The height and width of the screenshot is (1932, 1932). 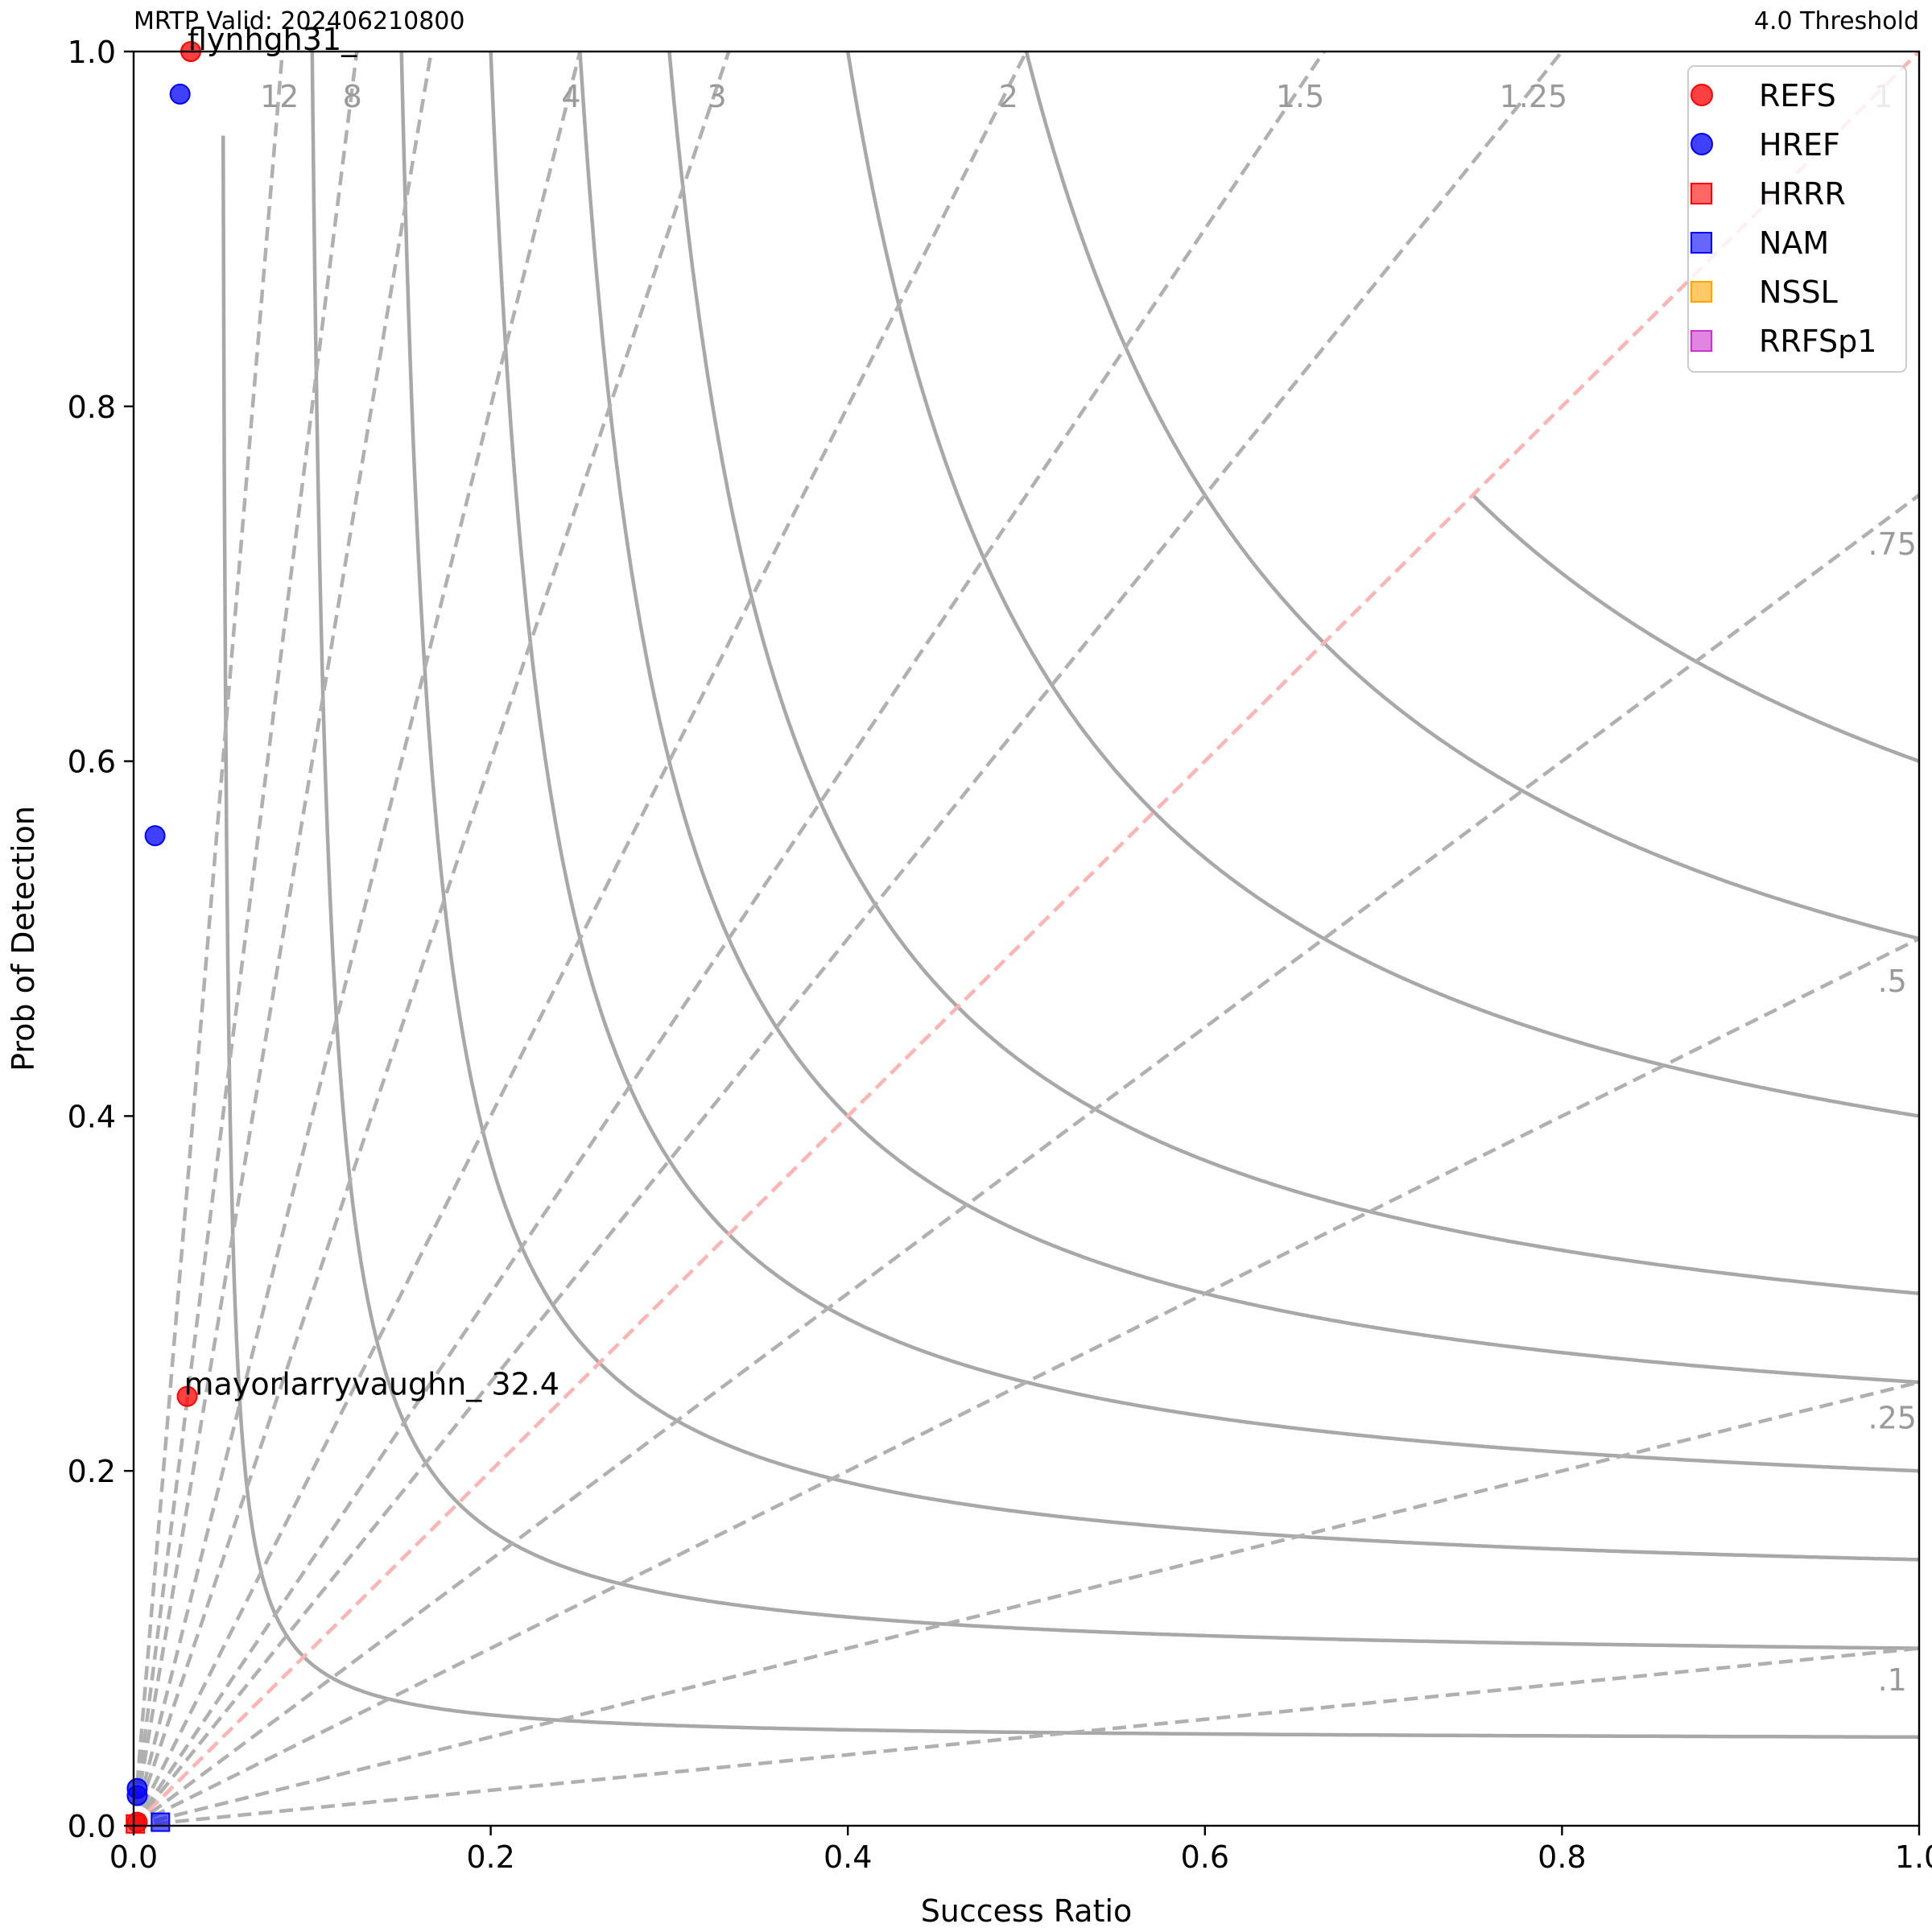 I want to click on legend-marker-nam, so click(x=1701, y=243).